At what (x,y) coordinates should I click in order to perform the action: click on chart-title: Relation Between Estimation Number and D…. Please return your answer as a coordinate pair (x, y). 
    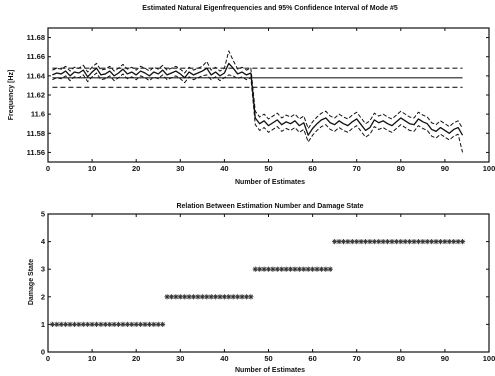
    Looking at the image, I should click on (269, 206).